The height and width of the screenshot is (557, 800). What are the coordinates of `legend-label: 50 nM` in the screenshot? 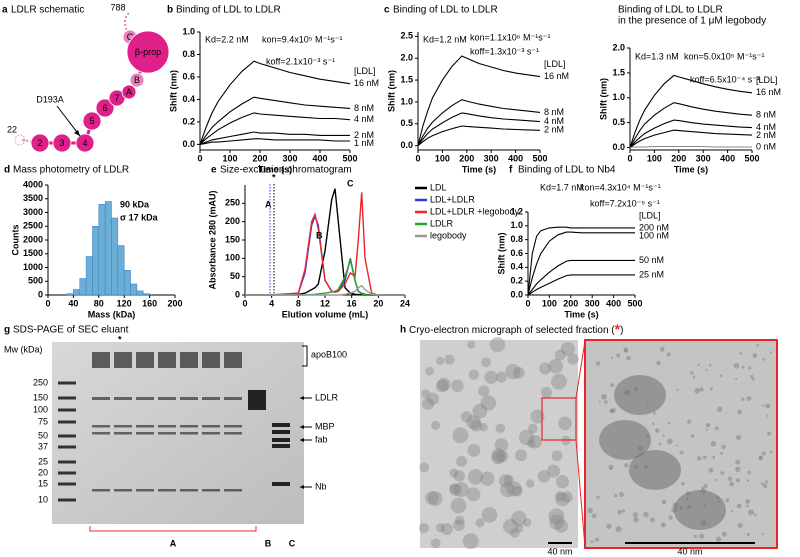 It's located at (651, 260).